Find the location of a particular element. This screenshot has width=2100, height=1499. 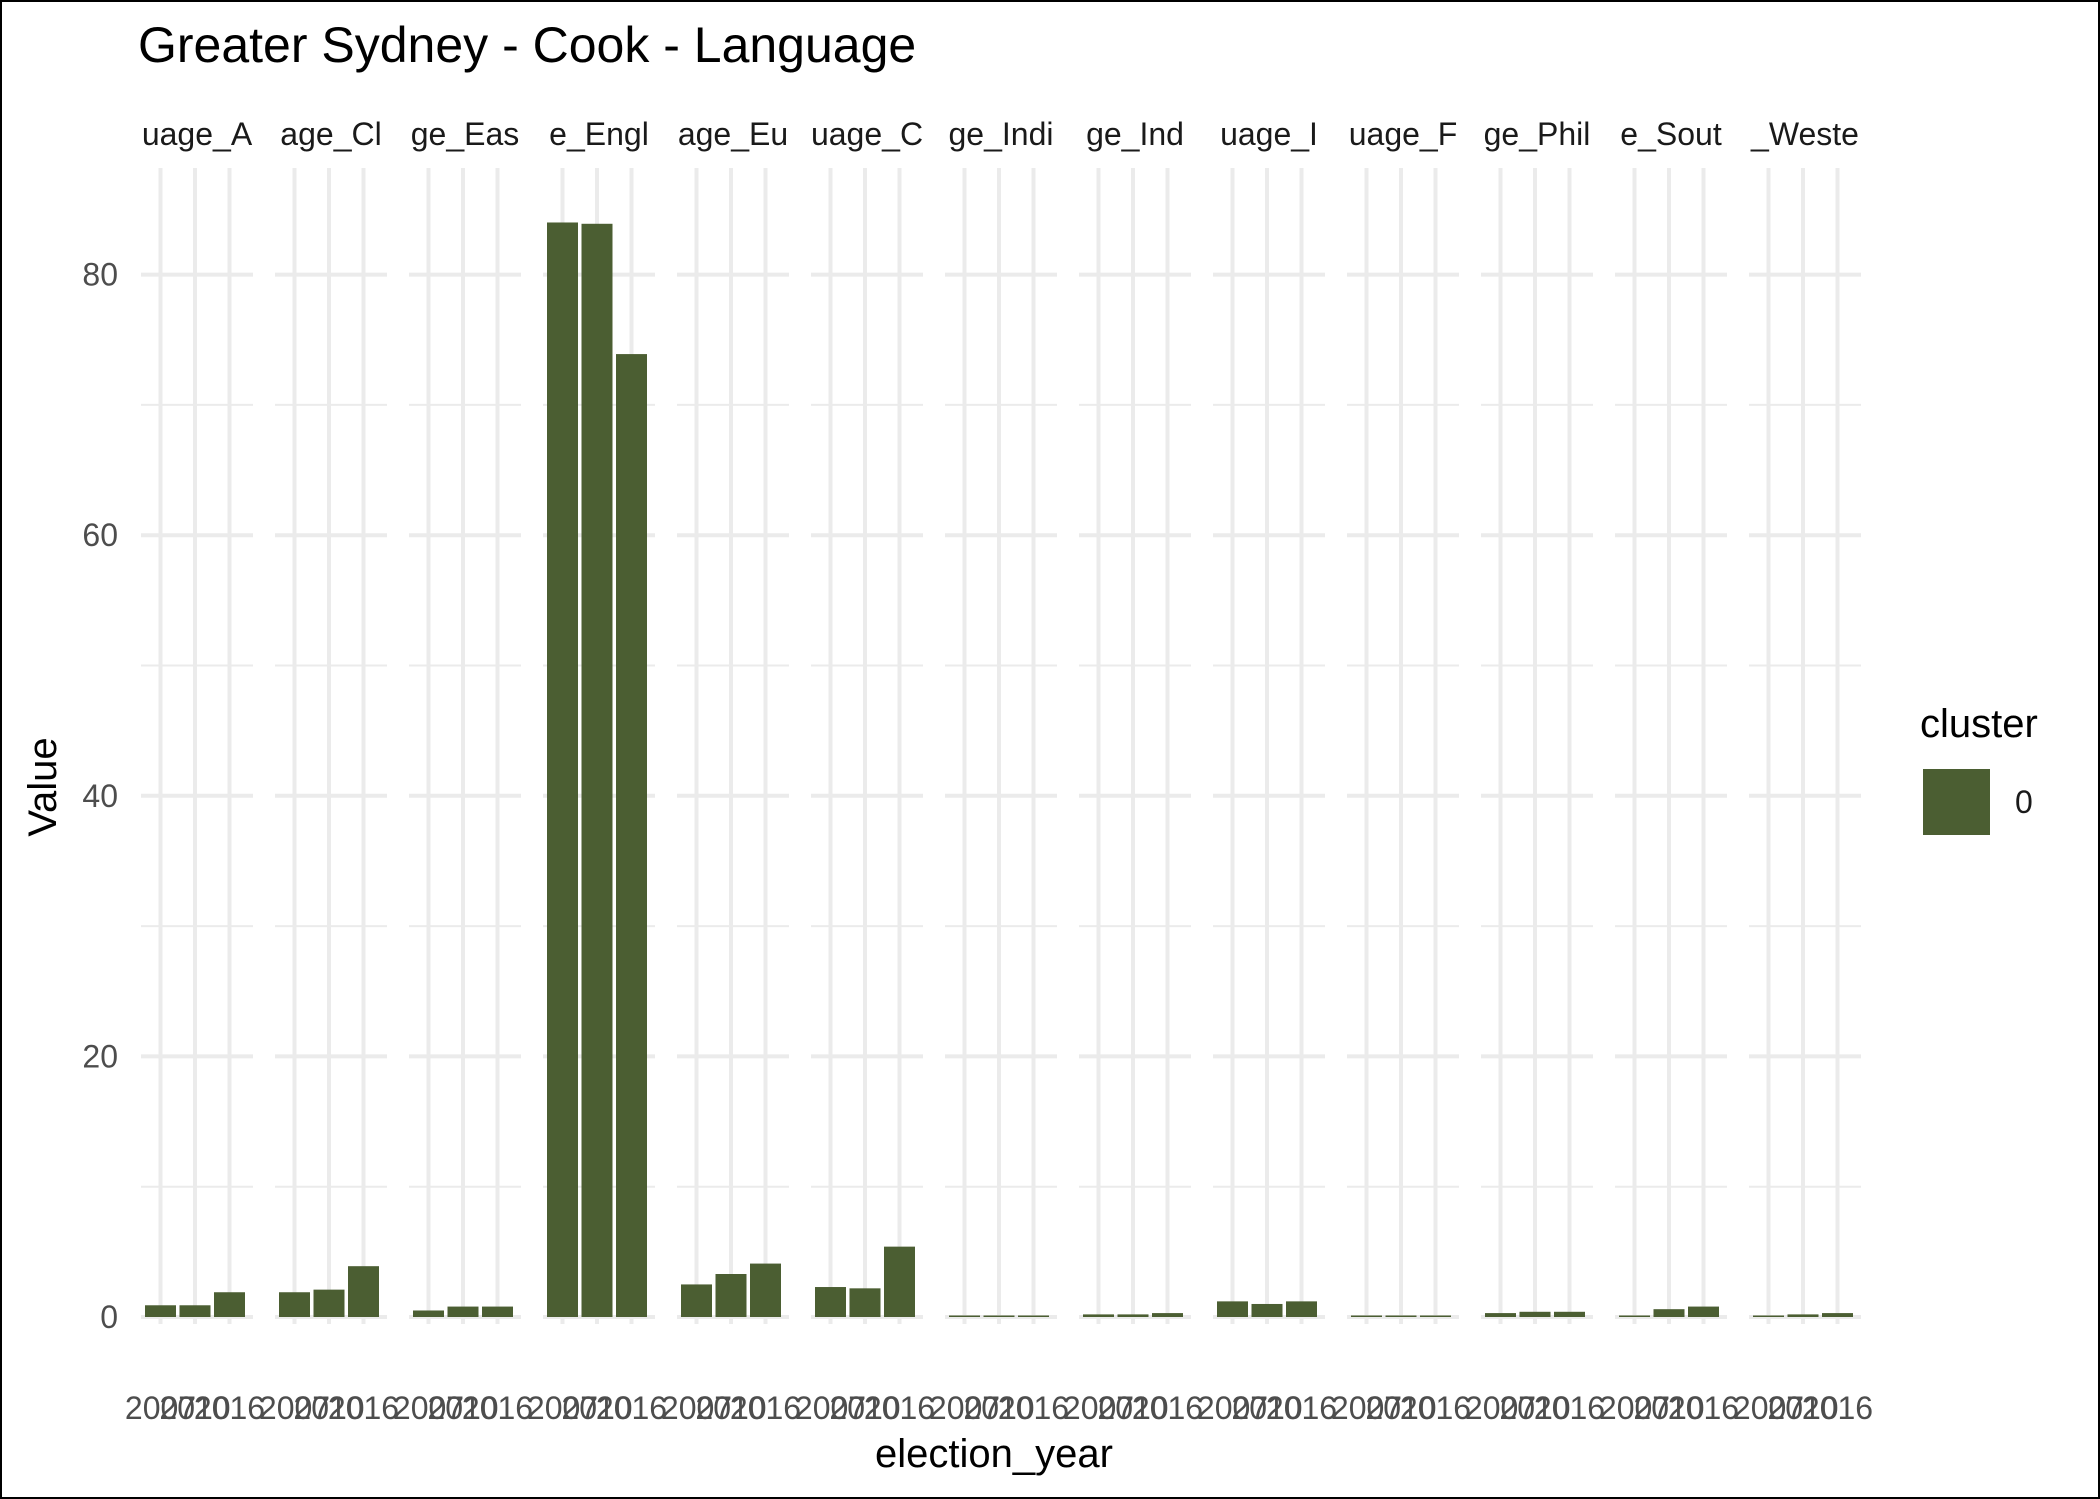

facet-strip-label: e_Sout is located at coordinates (1671, 134).